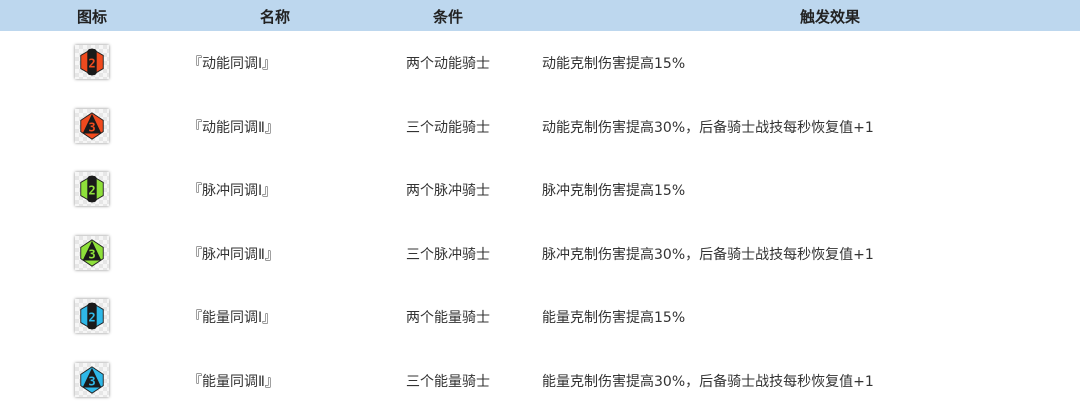 This screenshot has height=415, width=1080. What do you see at coordinates (448, 64) in the screenshot?
I see `condition-cell: 两个动能骑士` at bounding box center [448, 64].